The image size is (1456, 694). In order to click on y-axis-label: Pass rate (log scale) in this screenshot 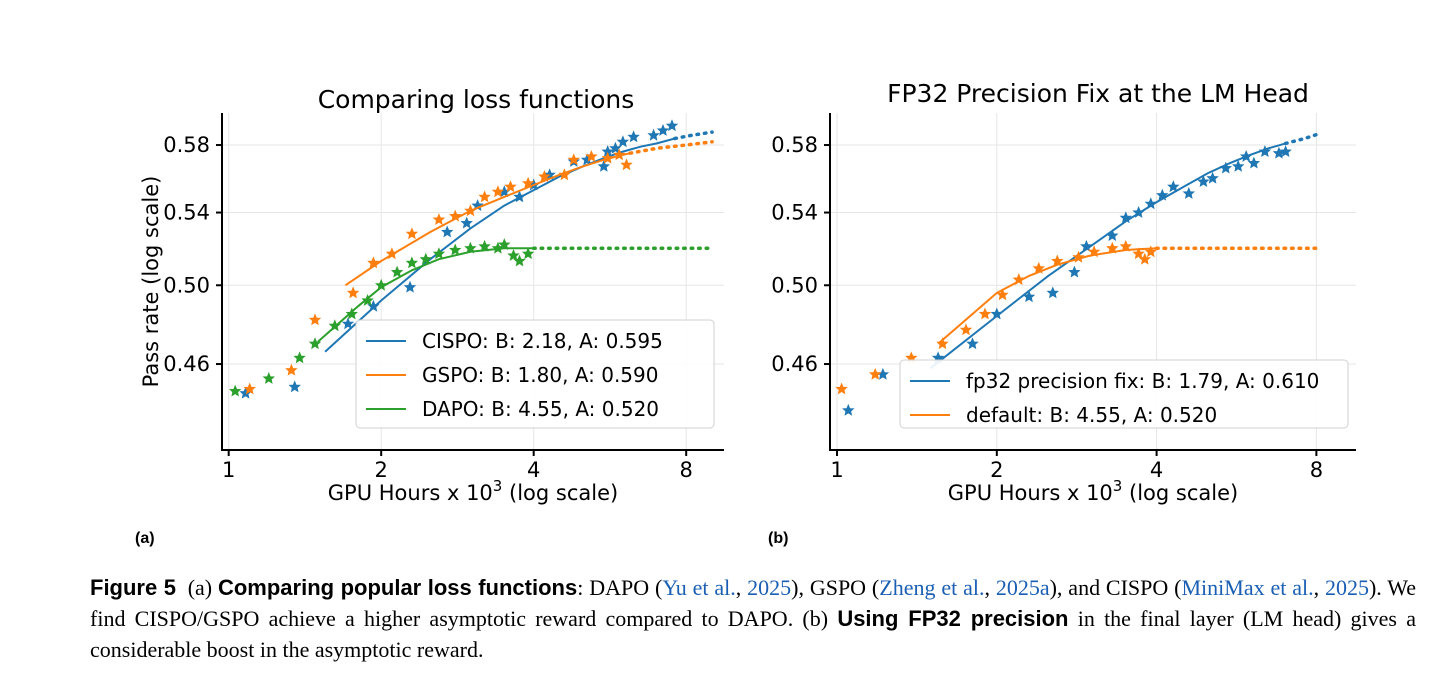, I will do `click(151, 282)`.